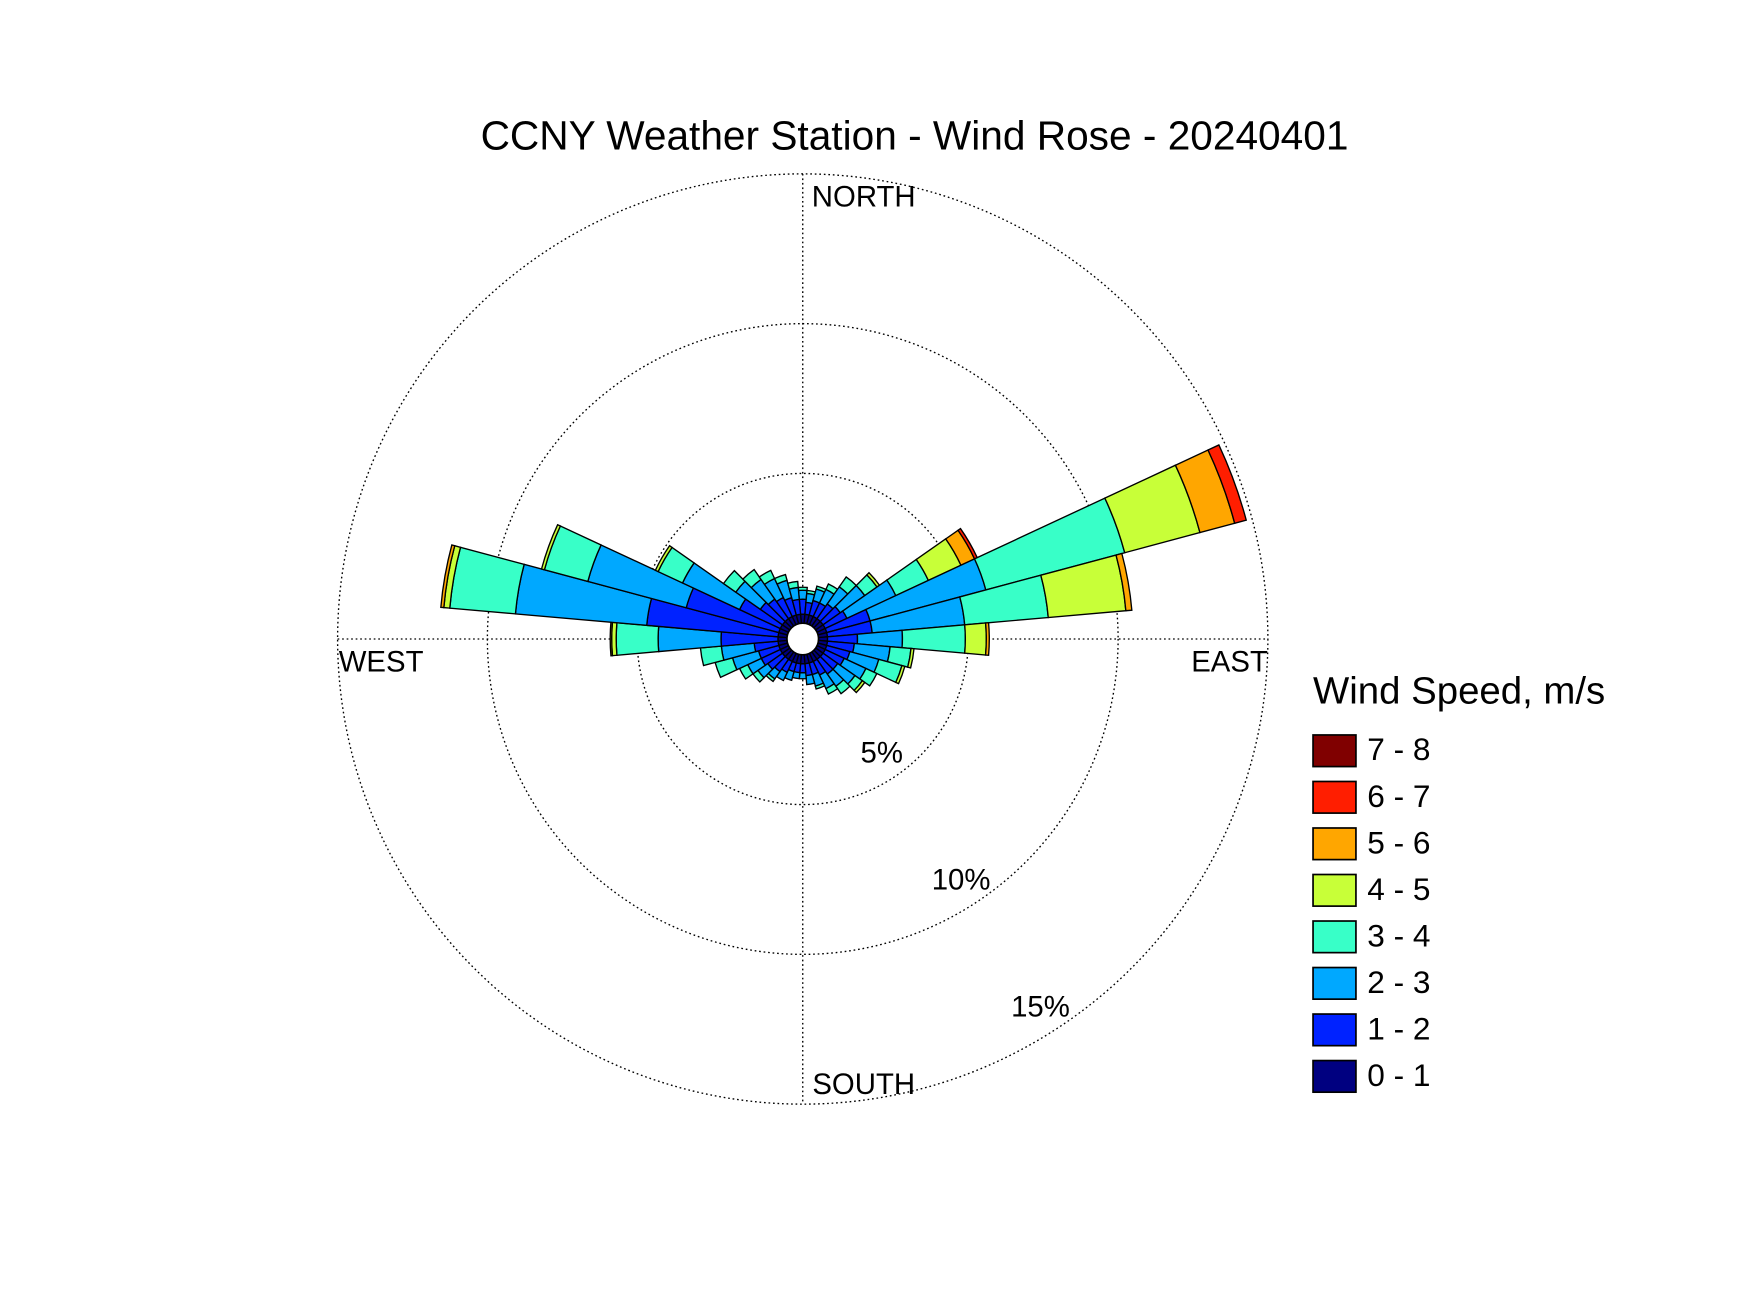  Describe the element at coordinates (863, 1084) in the screenshot. I see `compass-label: SOUTH` at that location.